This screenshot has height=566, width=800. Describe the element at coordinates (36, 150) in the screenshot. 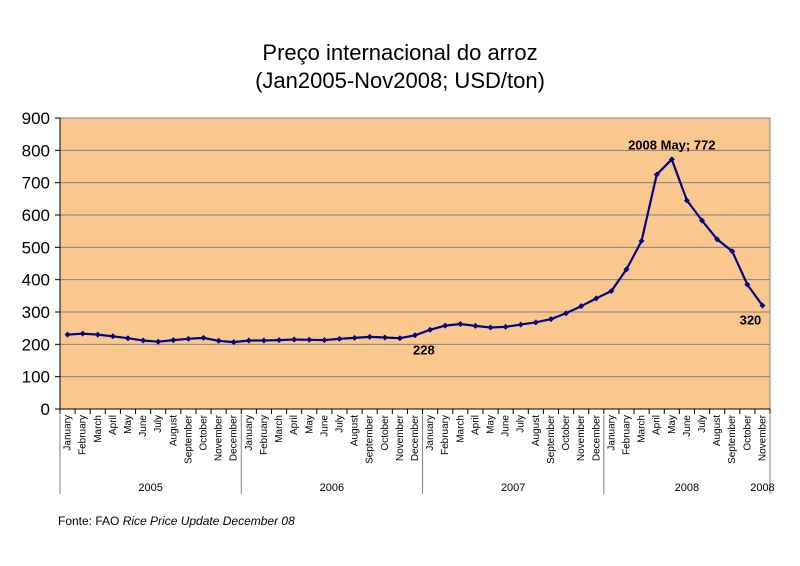

I see `y-tick-label: 800` at that location.